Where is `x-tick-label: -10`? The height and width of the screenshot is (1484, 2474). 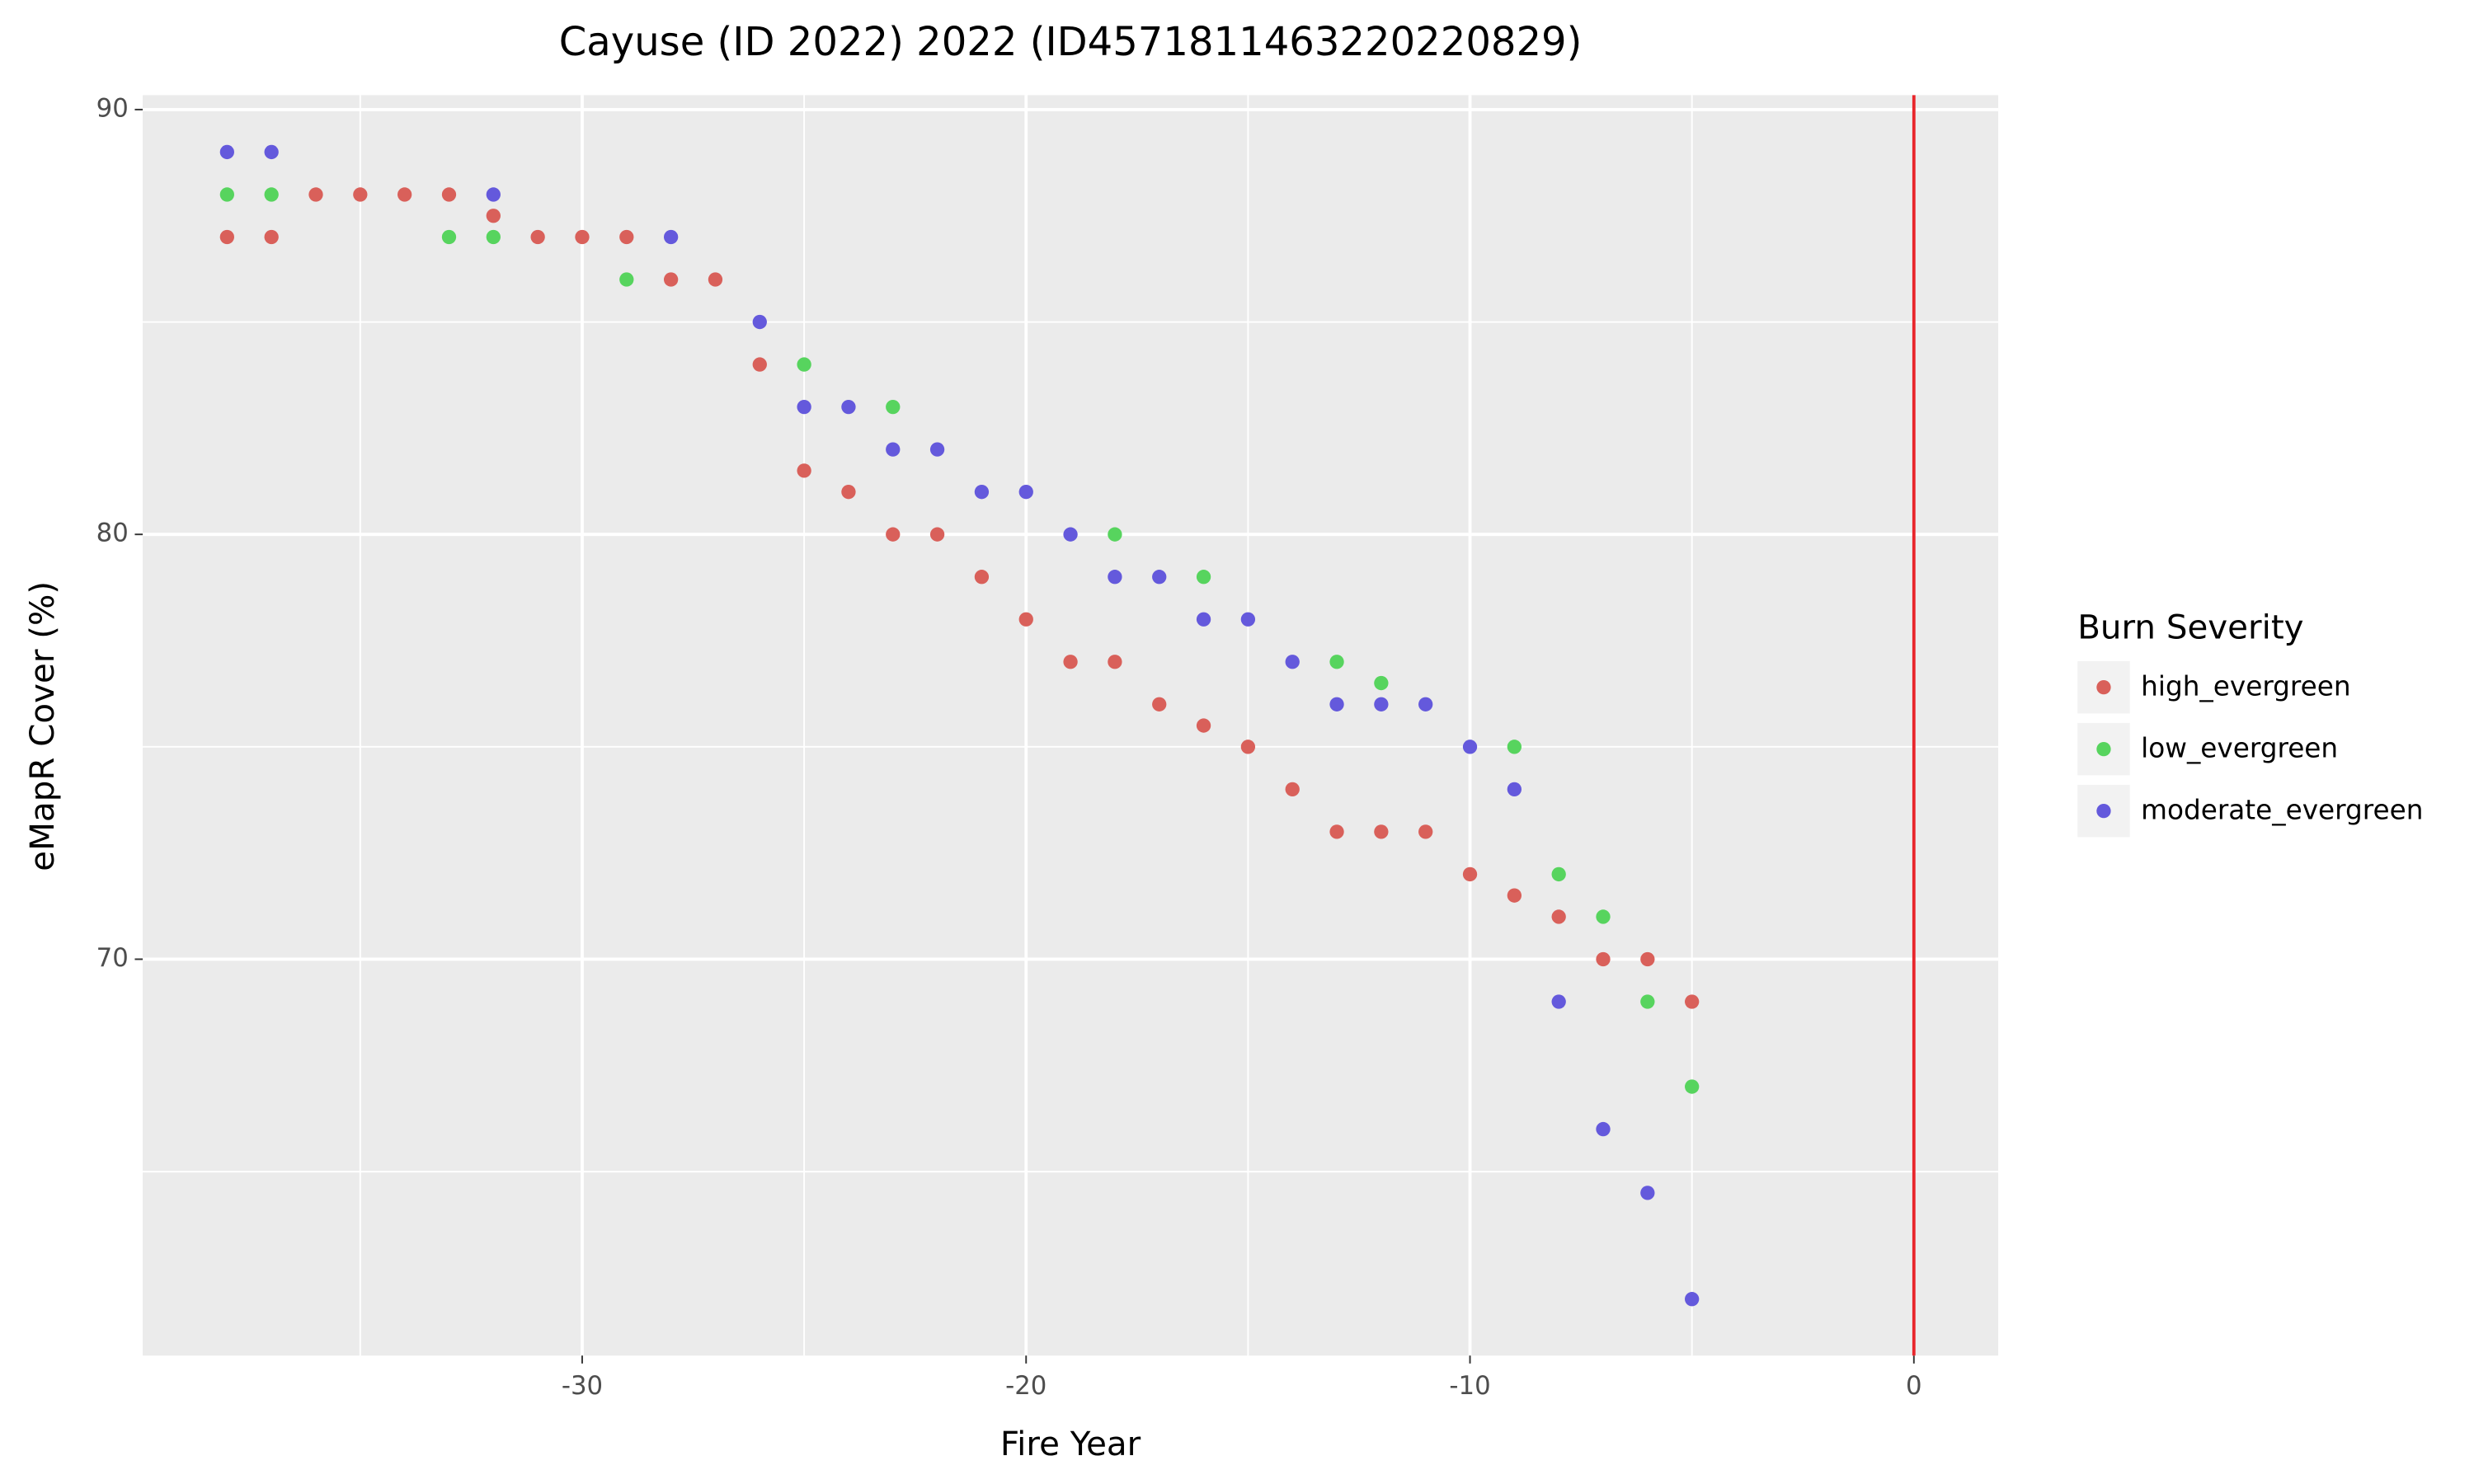
x-tick-label: -10 is located at coordinates (1469, 1386).